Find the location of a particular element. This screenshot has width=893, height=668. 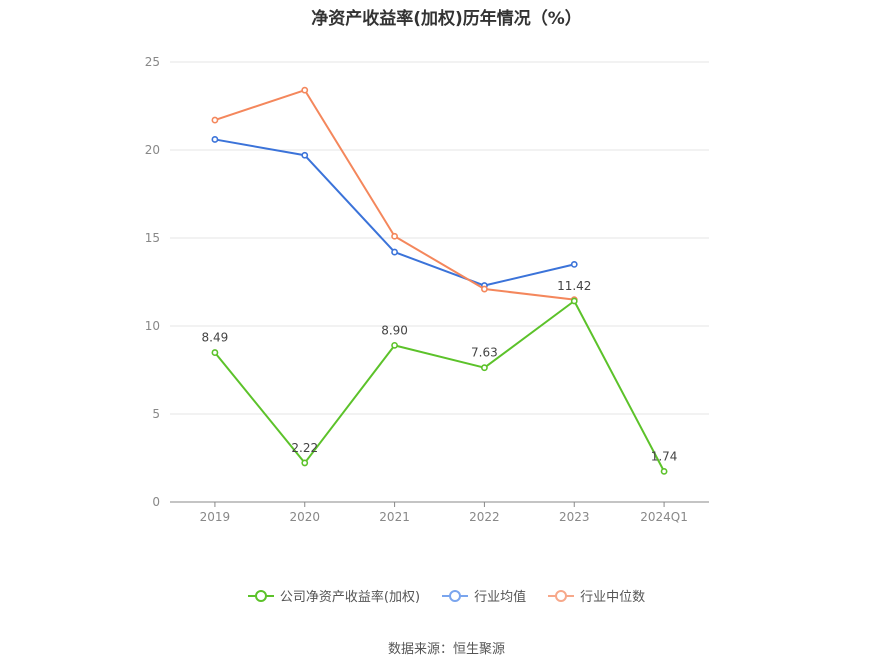

data-label: 8.90 is located at coordinates (394, 330).